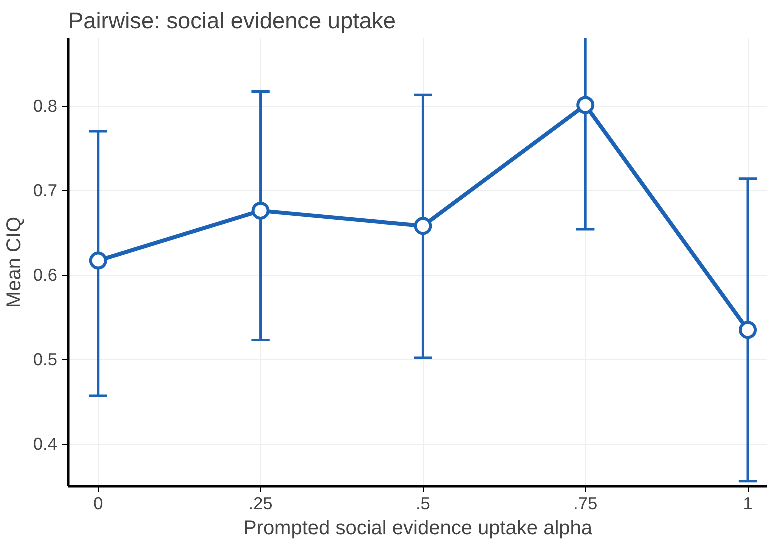 The height and width of the screenshot is (542, 772). What do you see at coordinates (45, 106) in the screenshot?
I see `y-tick-label: 0.8` at bounding box center [45, 106].